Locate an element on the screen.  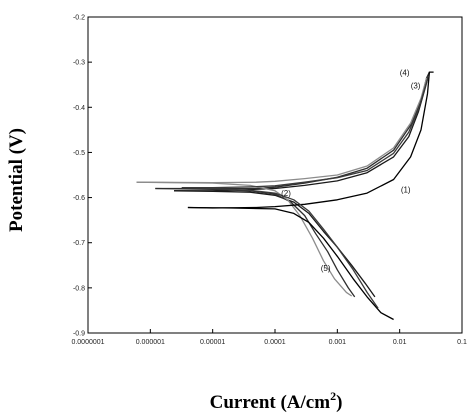
x-tick-label: 0.00001 is located at coordinates (212, 342).